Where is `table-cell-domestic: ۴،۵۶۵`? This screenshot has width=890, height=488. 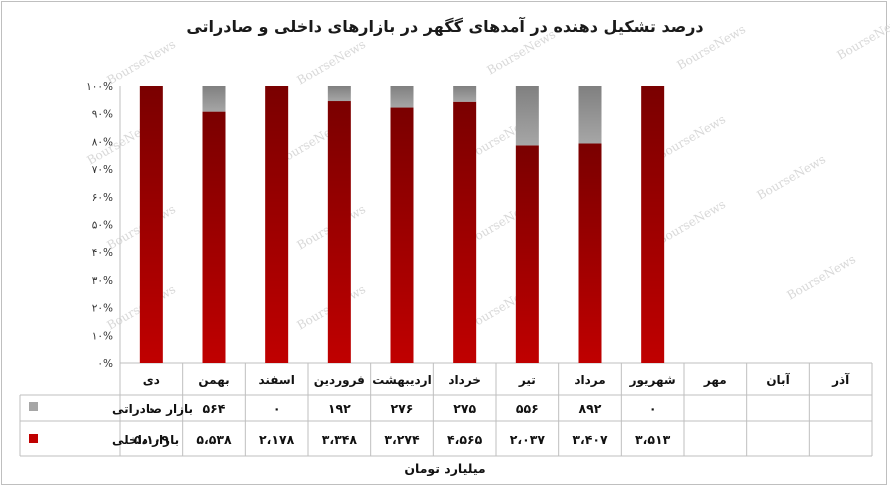
table-cell-domestic: ۴،۵۶۵ is located at coordinates (465, 439).